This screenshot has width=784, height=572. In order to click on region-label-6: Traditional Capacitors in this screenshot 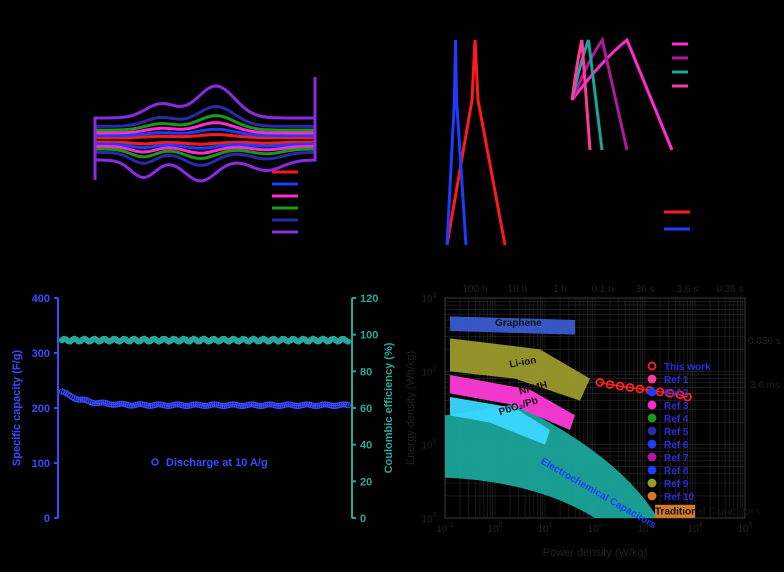, I will do `click(707, 511)`.